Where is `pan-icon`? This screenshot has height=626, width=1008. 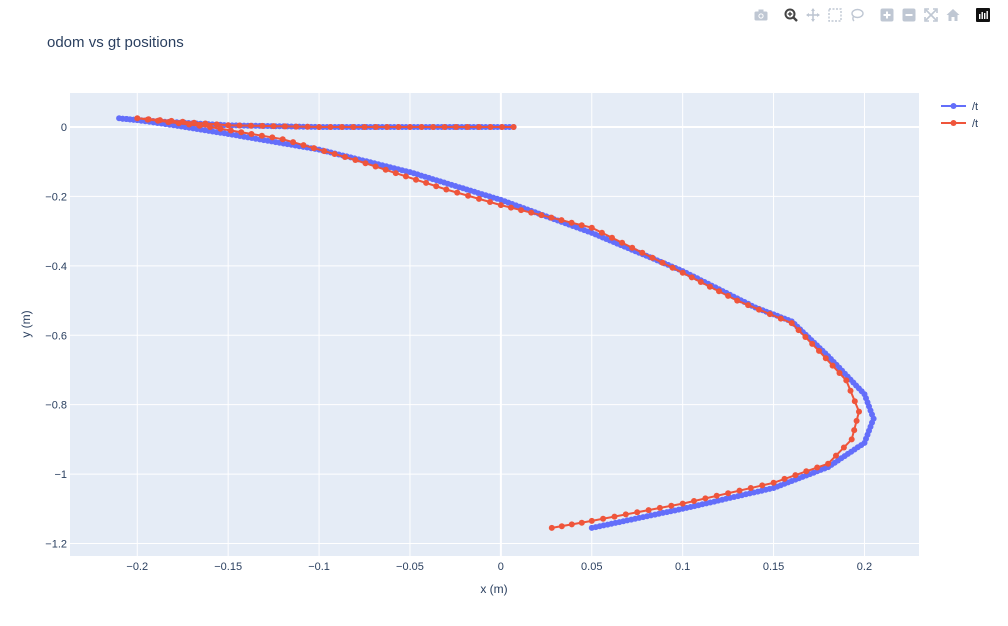 pan-icon is located at coordinates (813, 15).